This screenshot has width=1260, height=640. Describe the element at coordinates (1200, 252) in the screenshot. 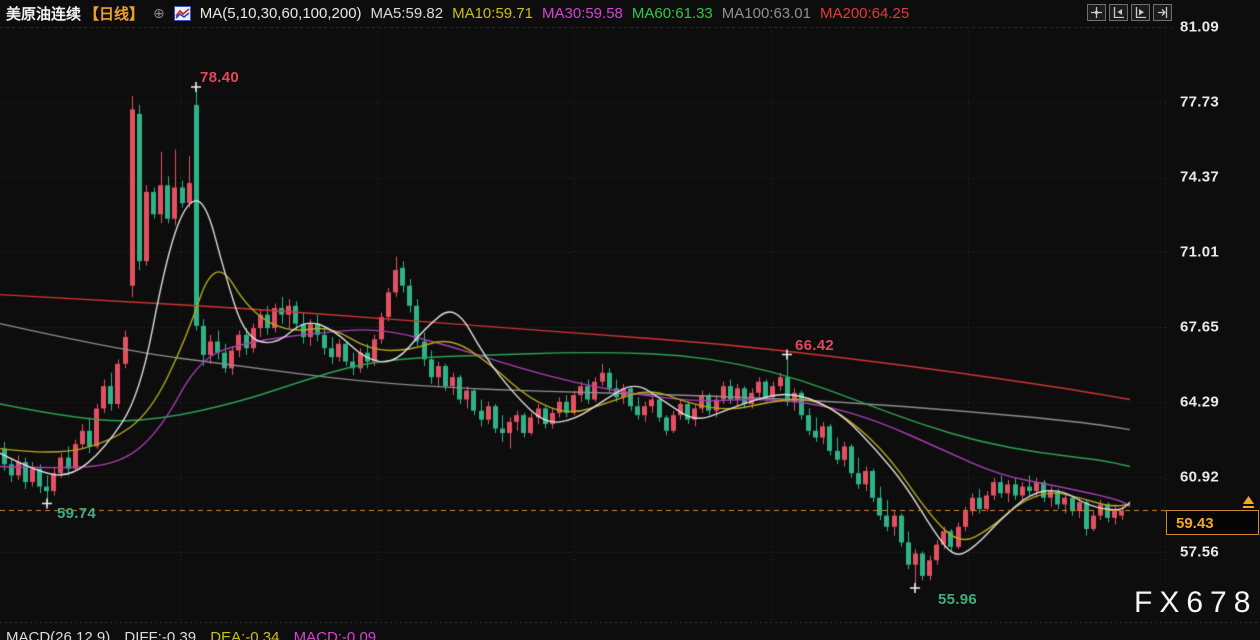

I see `axis-tick-label: 71.01` at that location.